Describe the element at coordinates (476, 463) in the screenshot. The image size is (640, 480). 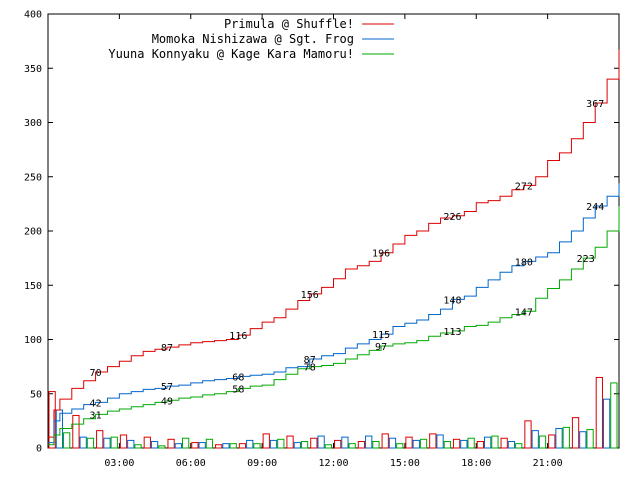
I see `x-tick-label: 18:00` at that location.